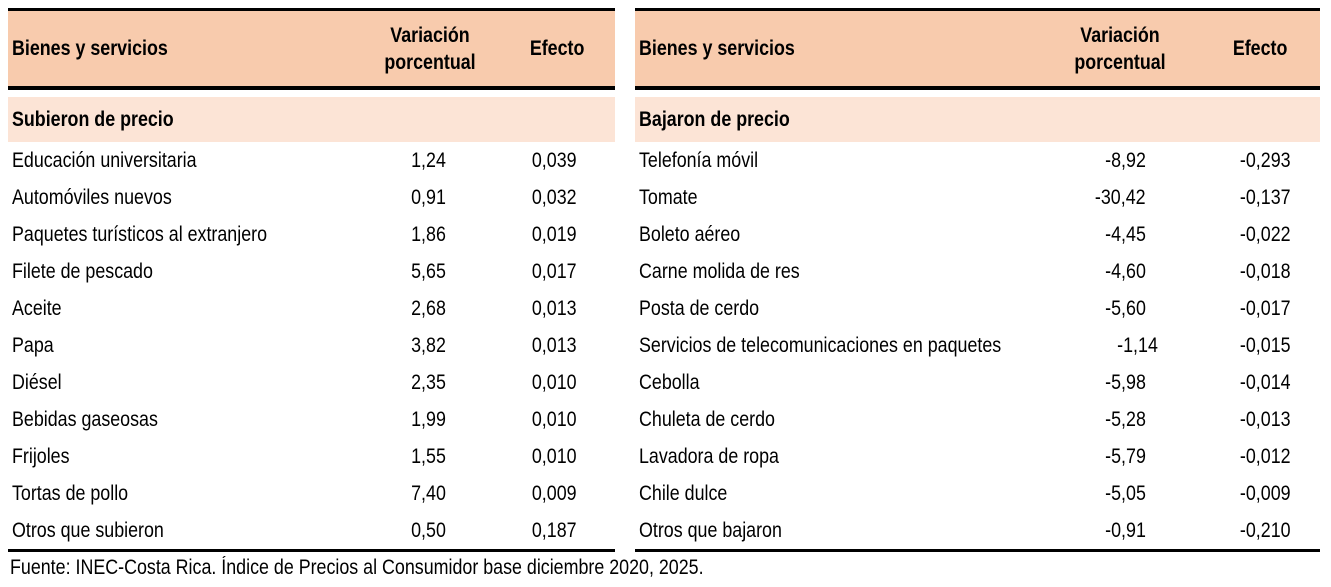 This screenshot has height=587, width=1331. I want to click on variation-value: -0,91, so click(1120, 531).